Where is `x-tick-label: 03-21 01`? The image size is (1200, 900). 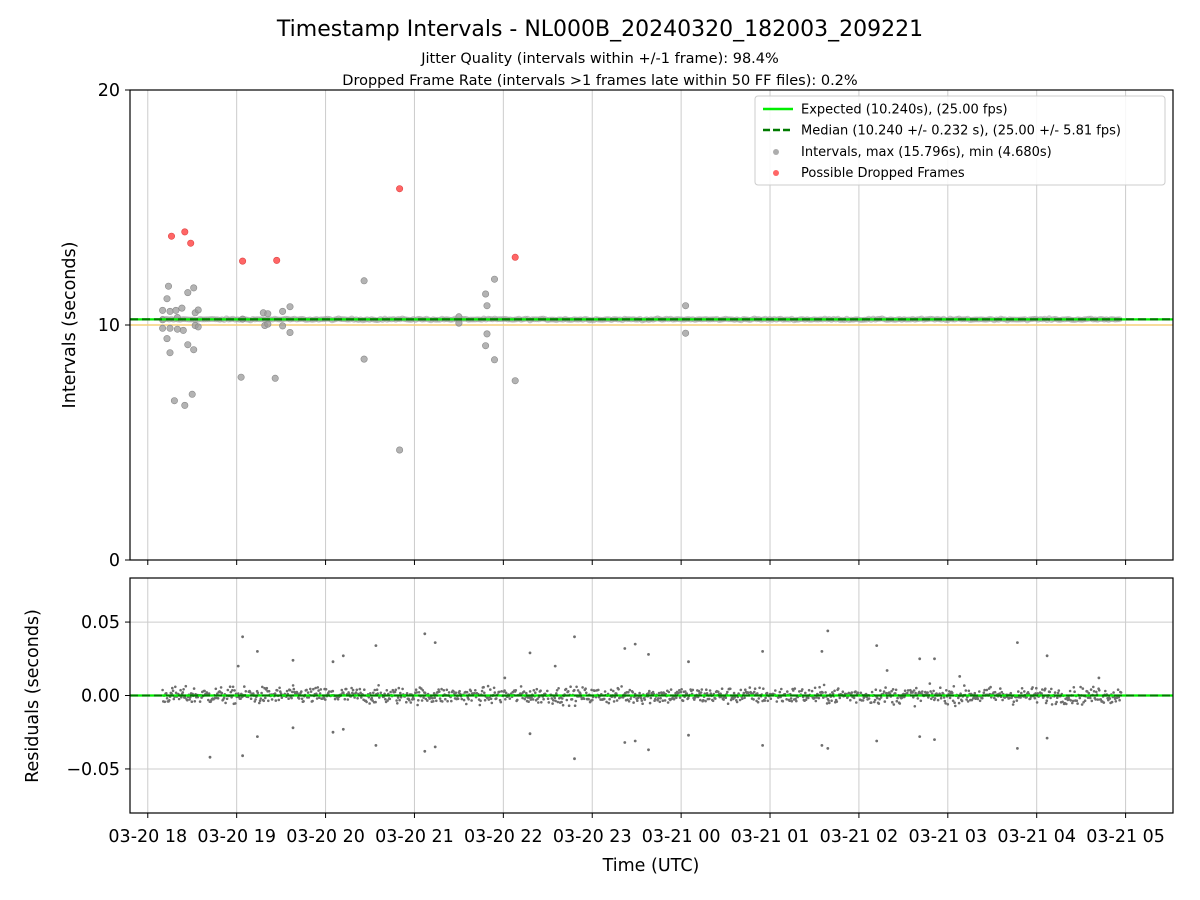
x-tick-label: 03-21 01 is located at coordinates (770, 837).